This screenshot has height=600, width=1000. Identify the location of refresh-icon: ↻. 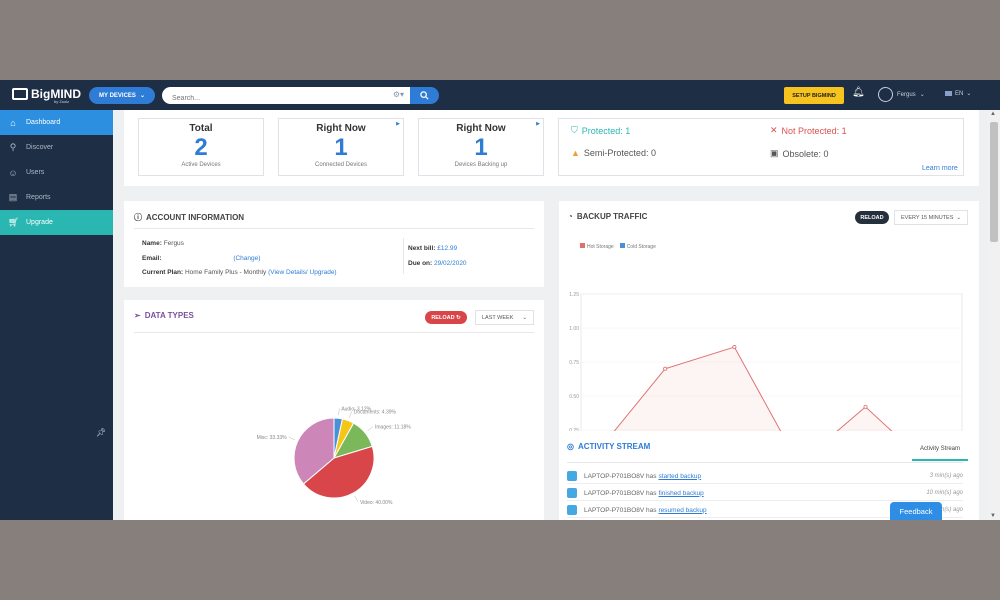
(458, 317).